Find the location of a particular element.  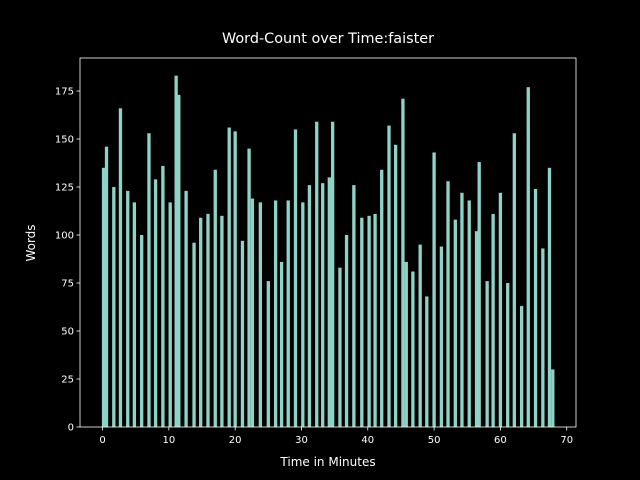

y-tick-label: 0 is located at coordinates (71, 428).